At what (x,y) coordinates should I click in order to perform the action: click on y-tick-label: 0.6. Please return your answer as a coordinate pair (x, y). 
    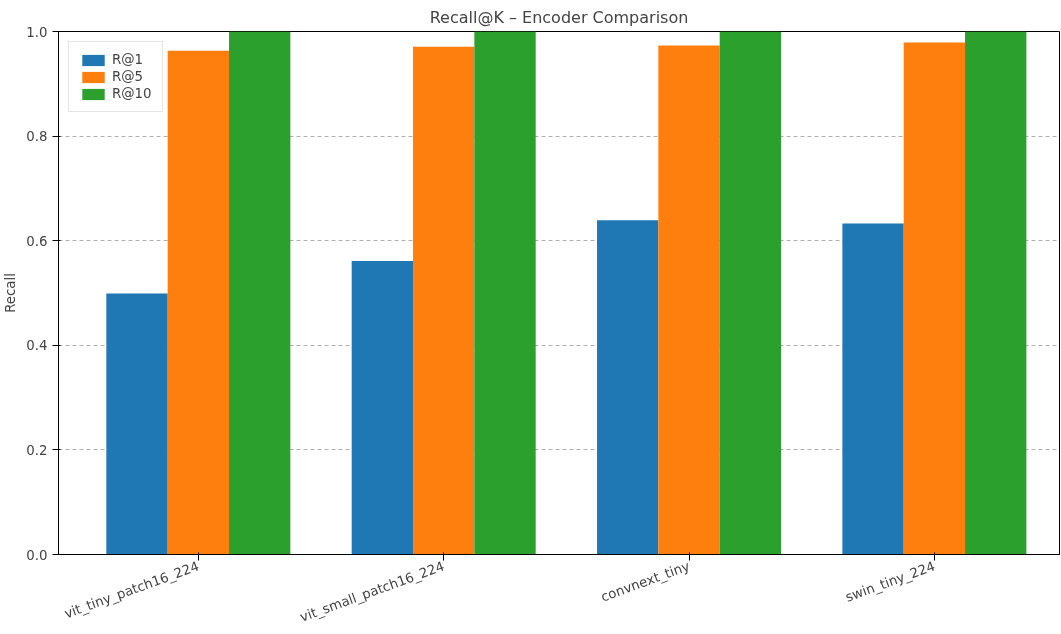
    Looking at the image, I should click on (37, 241).